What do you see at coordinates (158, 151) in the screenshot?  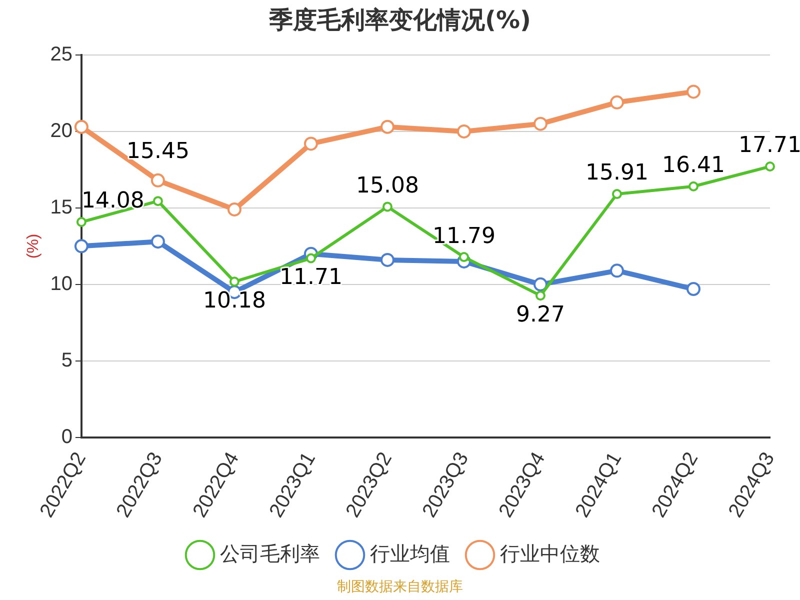 I see `data-label: 15.45` at bounding box center [158, 151].